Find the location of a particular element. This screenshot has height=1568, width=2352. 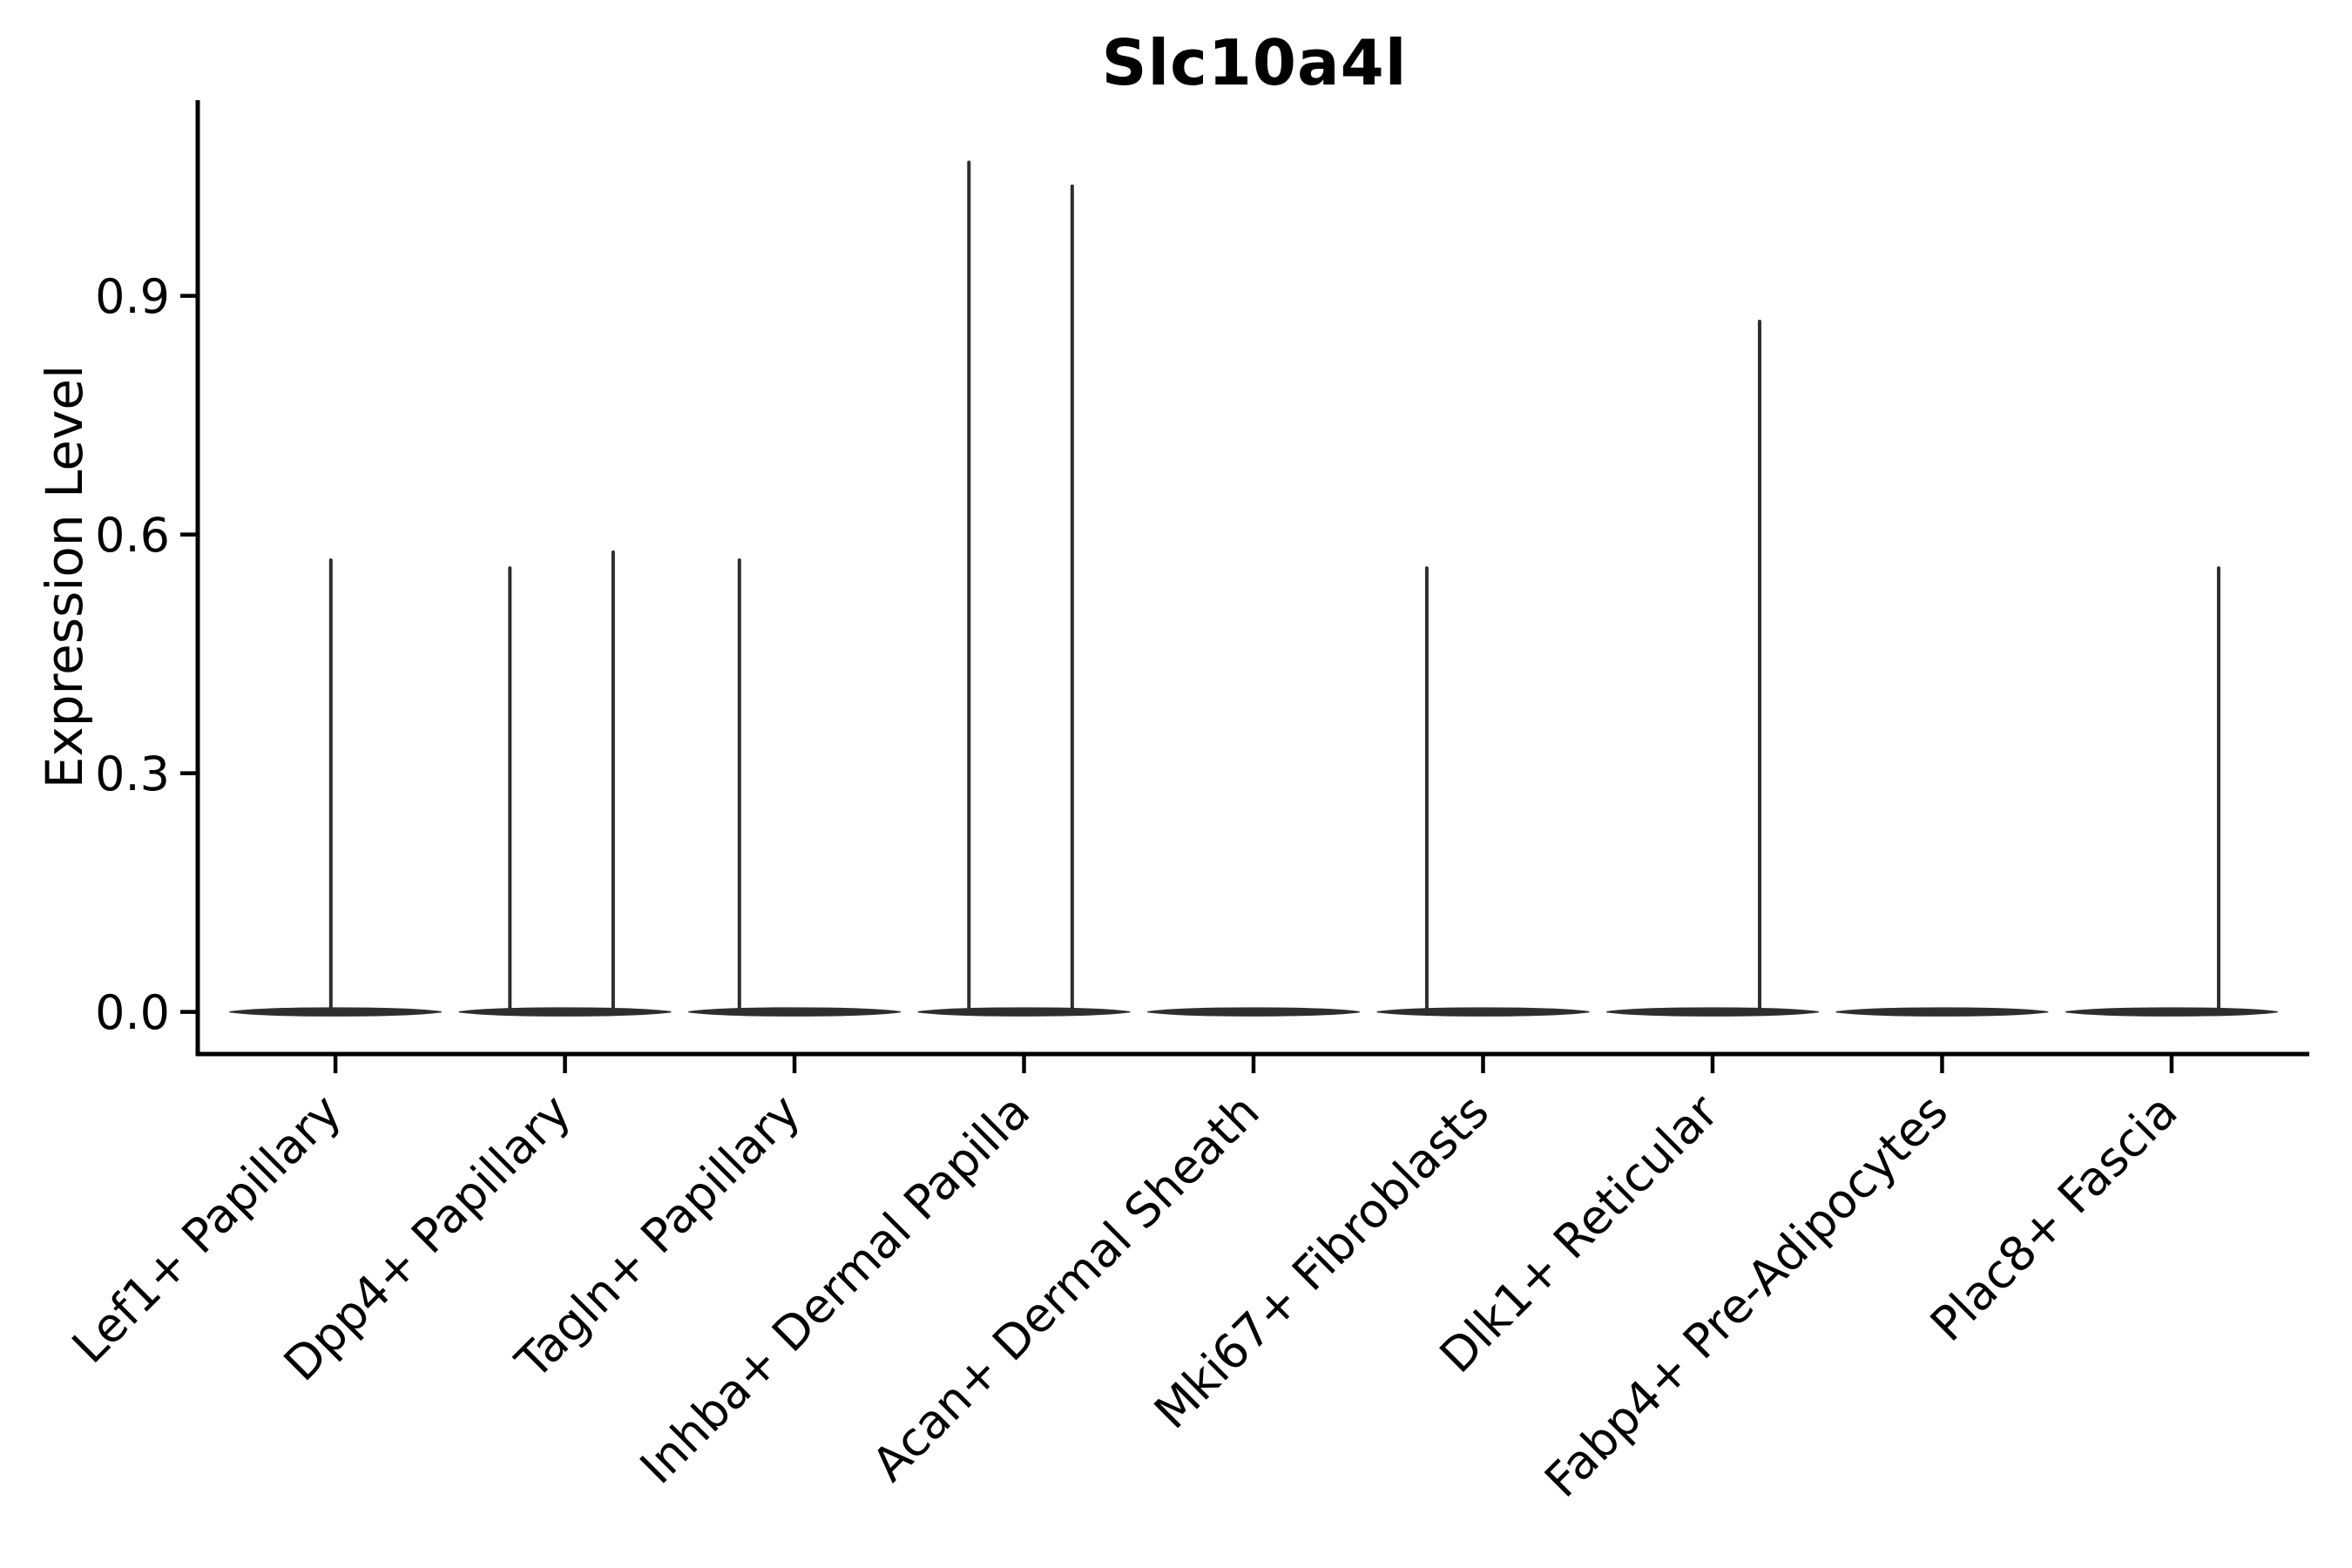

y-tick-label: 0.0 is located at coordinates (132, 1013).